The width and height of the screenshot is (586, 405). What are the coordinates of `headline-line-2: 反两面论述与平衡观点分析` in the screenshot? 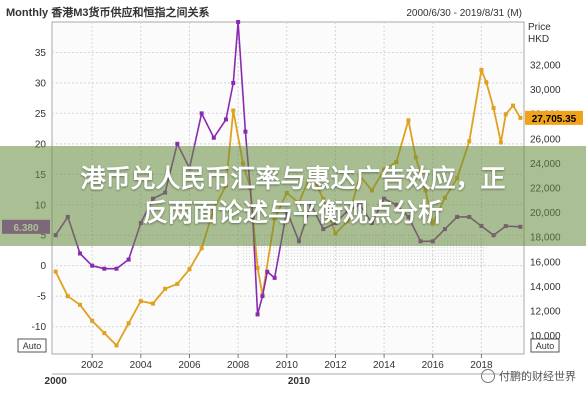 It's located at (292, 212).